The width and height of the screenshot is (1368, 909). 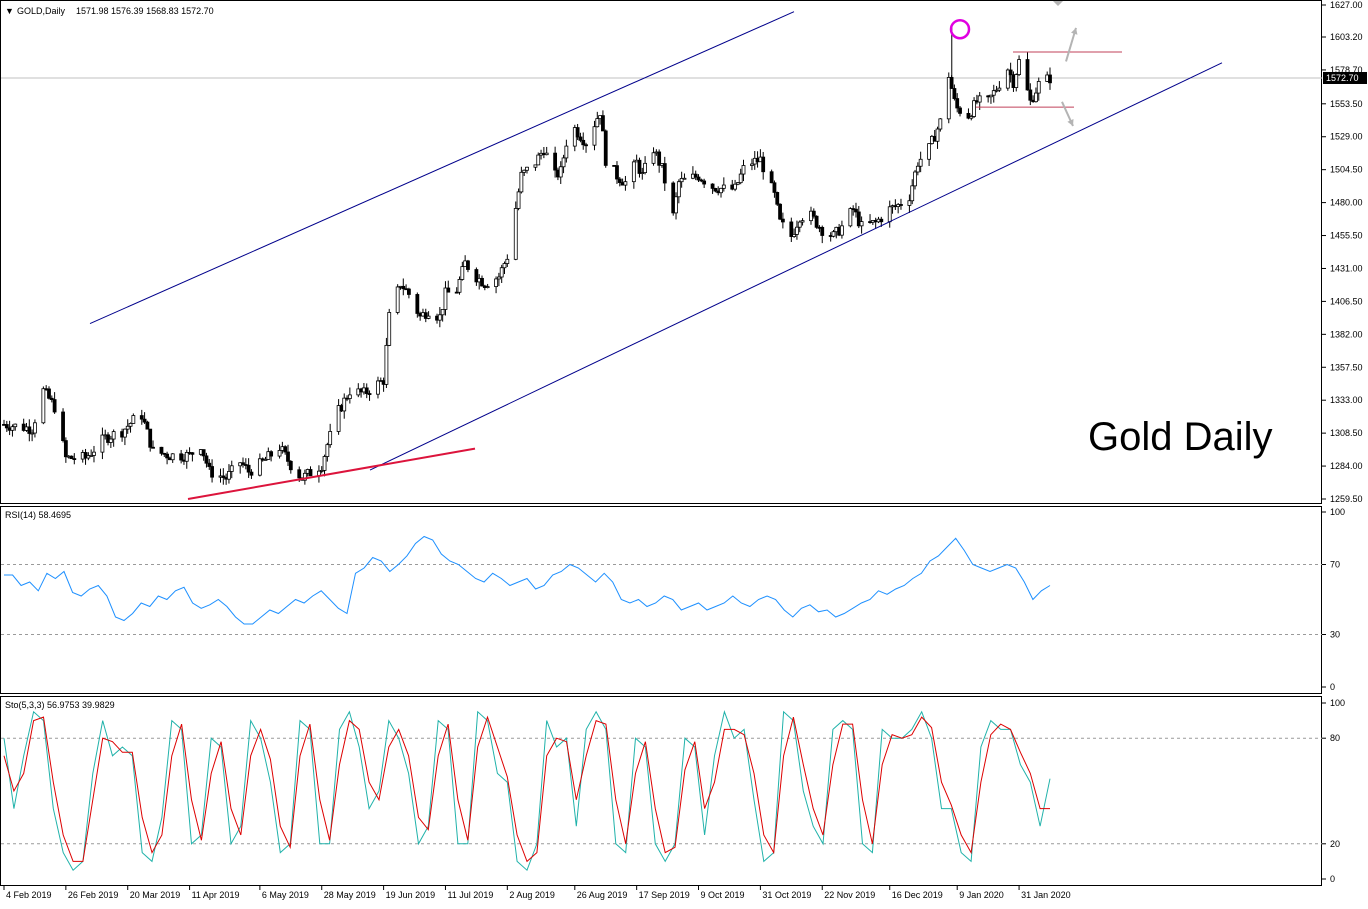 What do you see at coordinates (786, 895) in the screenshot?
I see `x-tick-label: 31 Oct 2019` at bounding box center [786, 895].